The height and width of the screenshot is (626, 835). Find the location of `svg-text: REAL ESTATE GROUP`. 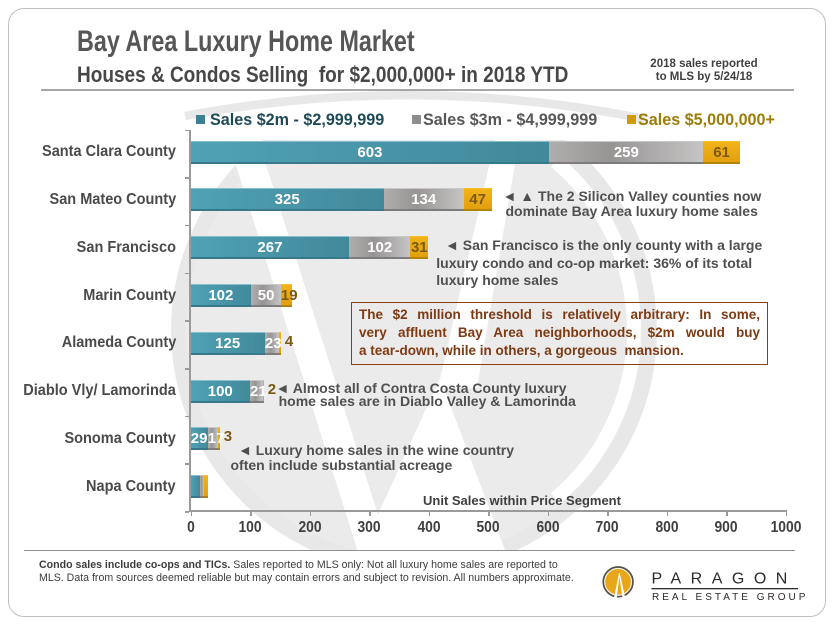

svg-text: REAL ESTATE GROUP is located at coordinates (730, 597).